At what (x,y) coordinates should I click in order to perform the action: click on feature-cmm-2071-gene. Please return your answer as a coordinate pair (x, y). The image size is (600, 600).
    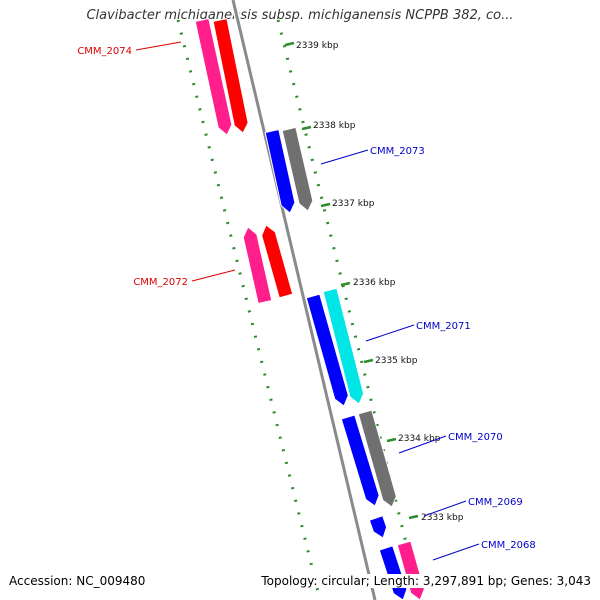
    Looking at the image, I should click on (327, 350).